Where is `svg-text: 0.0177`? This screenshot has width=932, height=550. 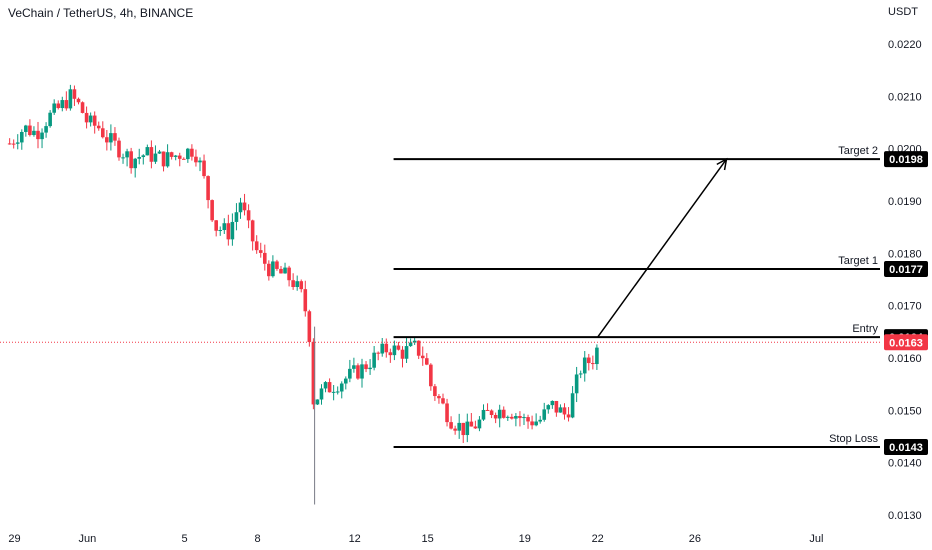 svg-text: 0.0177 is located at coordinates (906, 270).